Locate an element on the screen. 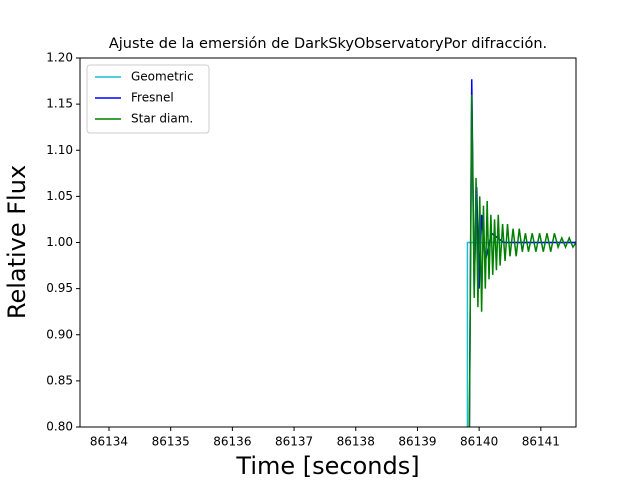  plot-area is located at coordinates (521, 253).